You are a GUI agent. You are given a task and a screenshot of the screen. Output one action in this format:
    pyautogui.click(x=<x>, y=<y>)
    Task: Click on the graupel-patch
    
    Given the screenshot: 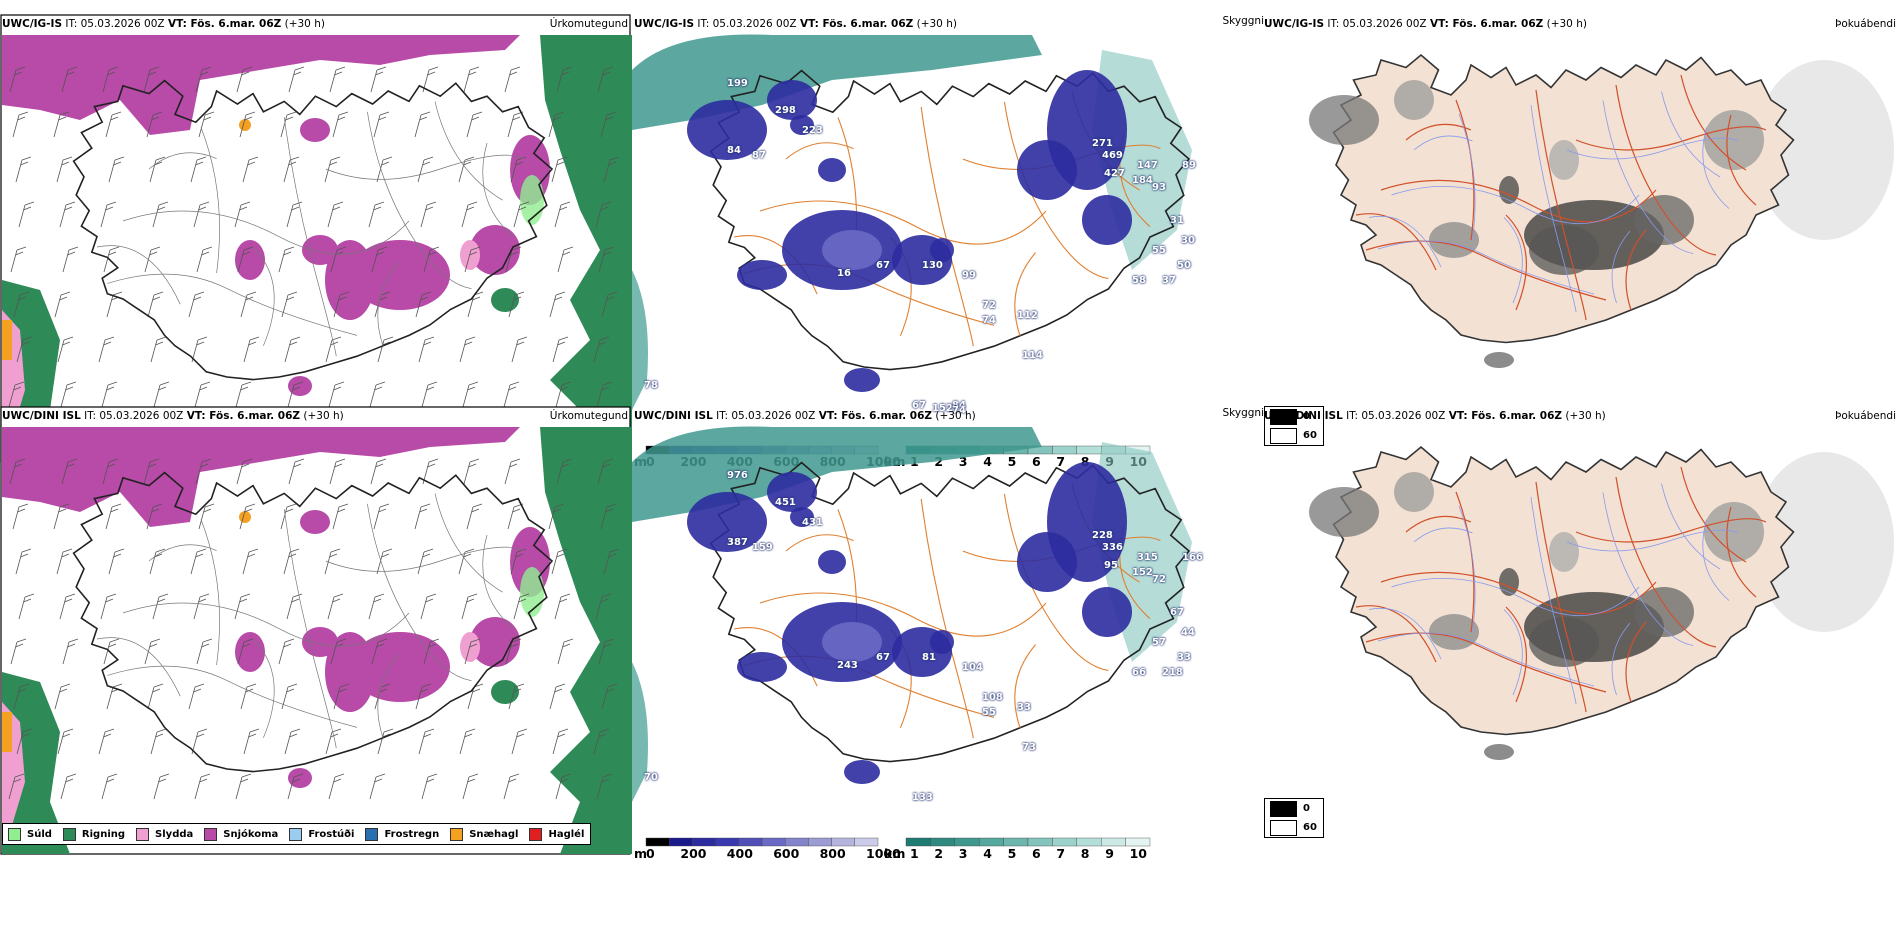 What is the action you would take?
    pyautogui.click(x=245, y=125)
    